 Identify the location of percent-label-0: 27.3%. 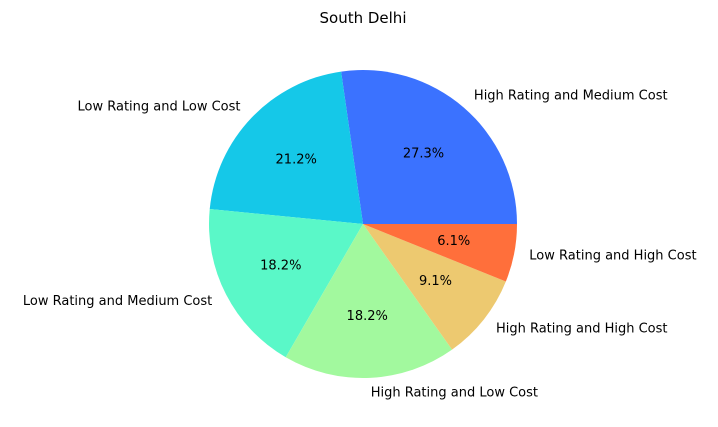
(423, 154).